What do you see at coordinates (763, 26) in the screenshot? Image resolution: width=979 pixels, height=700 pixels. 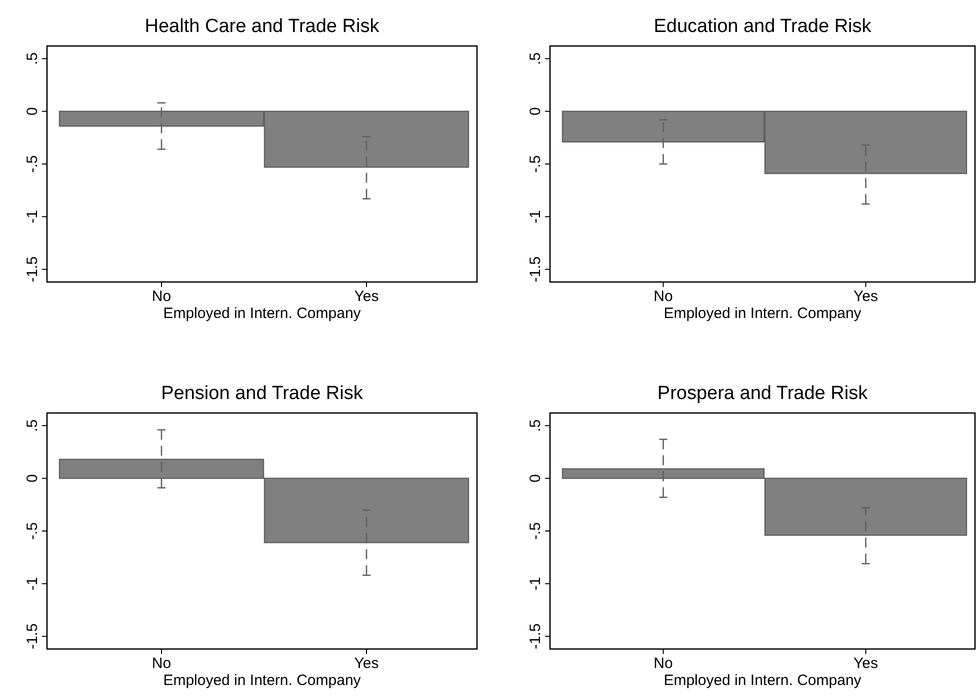 I see `chart-title: Education and Trade Risk` at bounding box center [763, 26].